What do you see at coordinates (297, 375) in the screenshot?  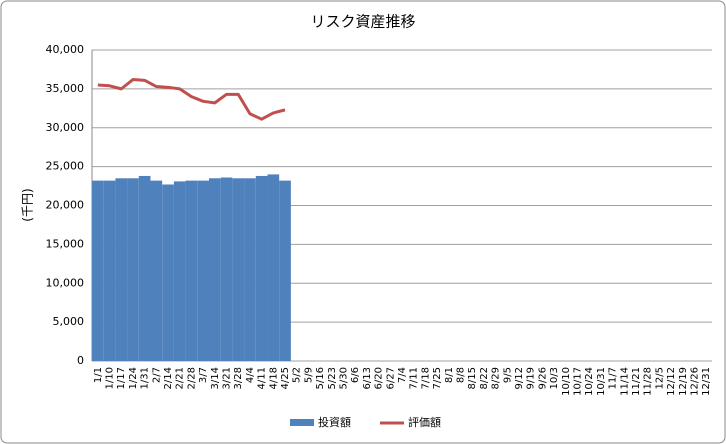 I see `x-tick-label: 5/2` at bounding box center [297, 375].